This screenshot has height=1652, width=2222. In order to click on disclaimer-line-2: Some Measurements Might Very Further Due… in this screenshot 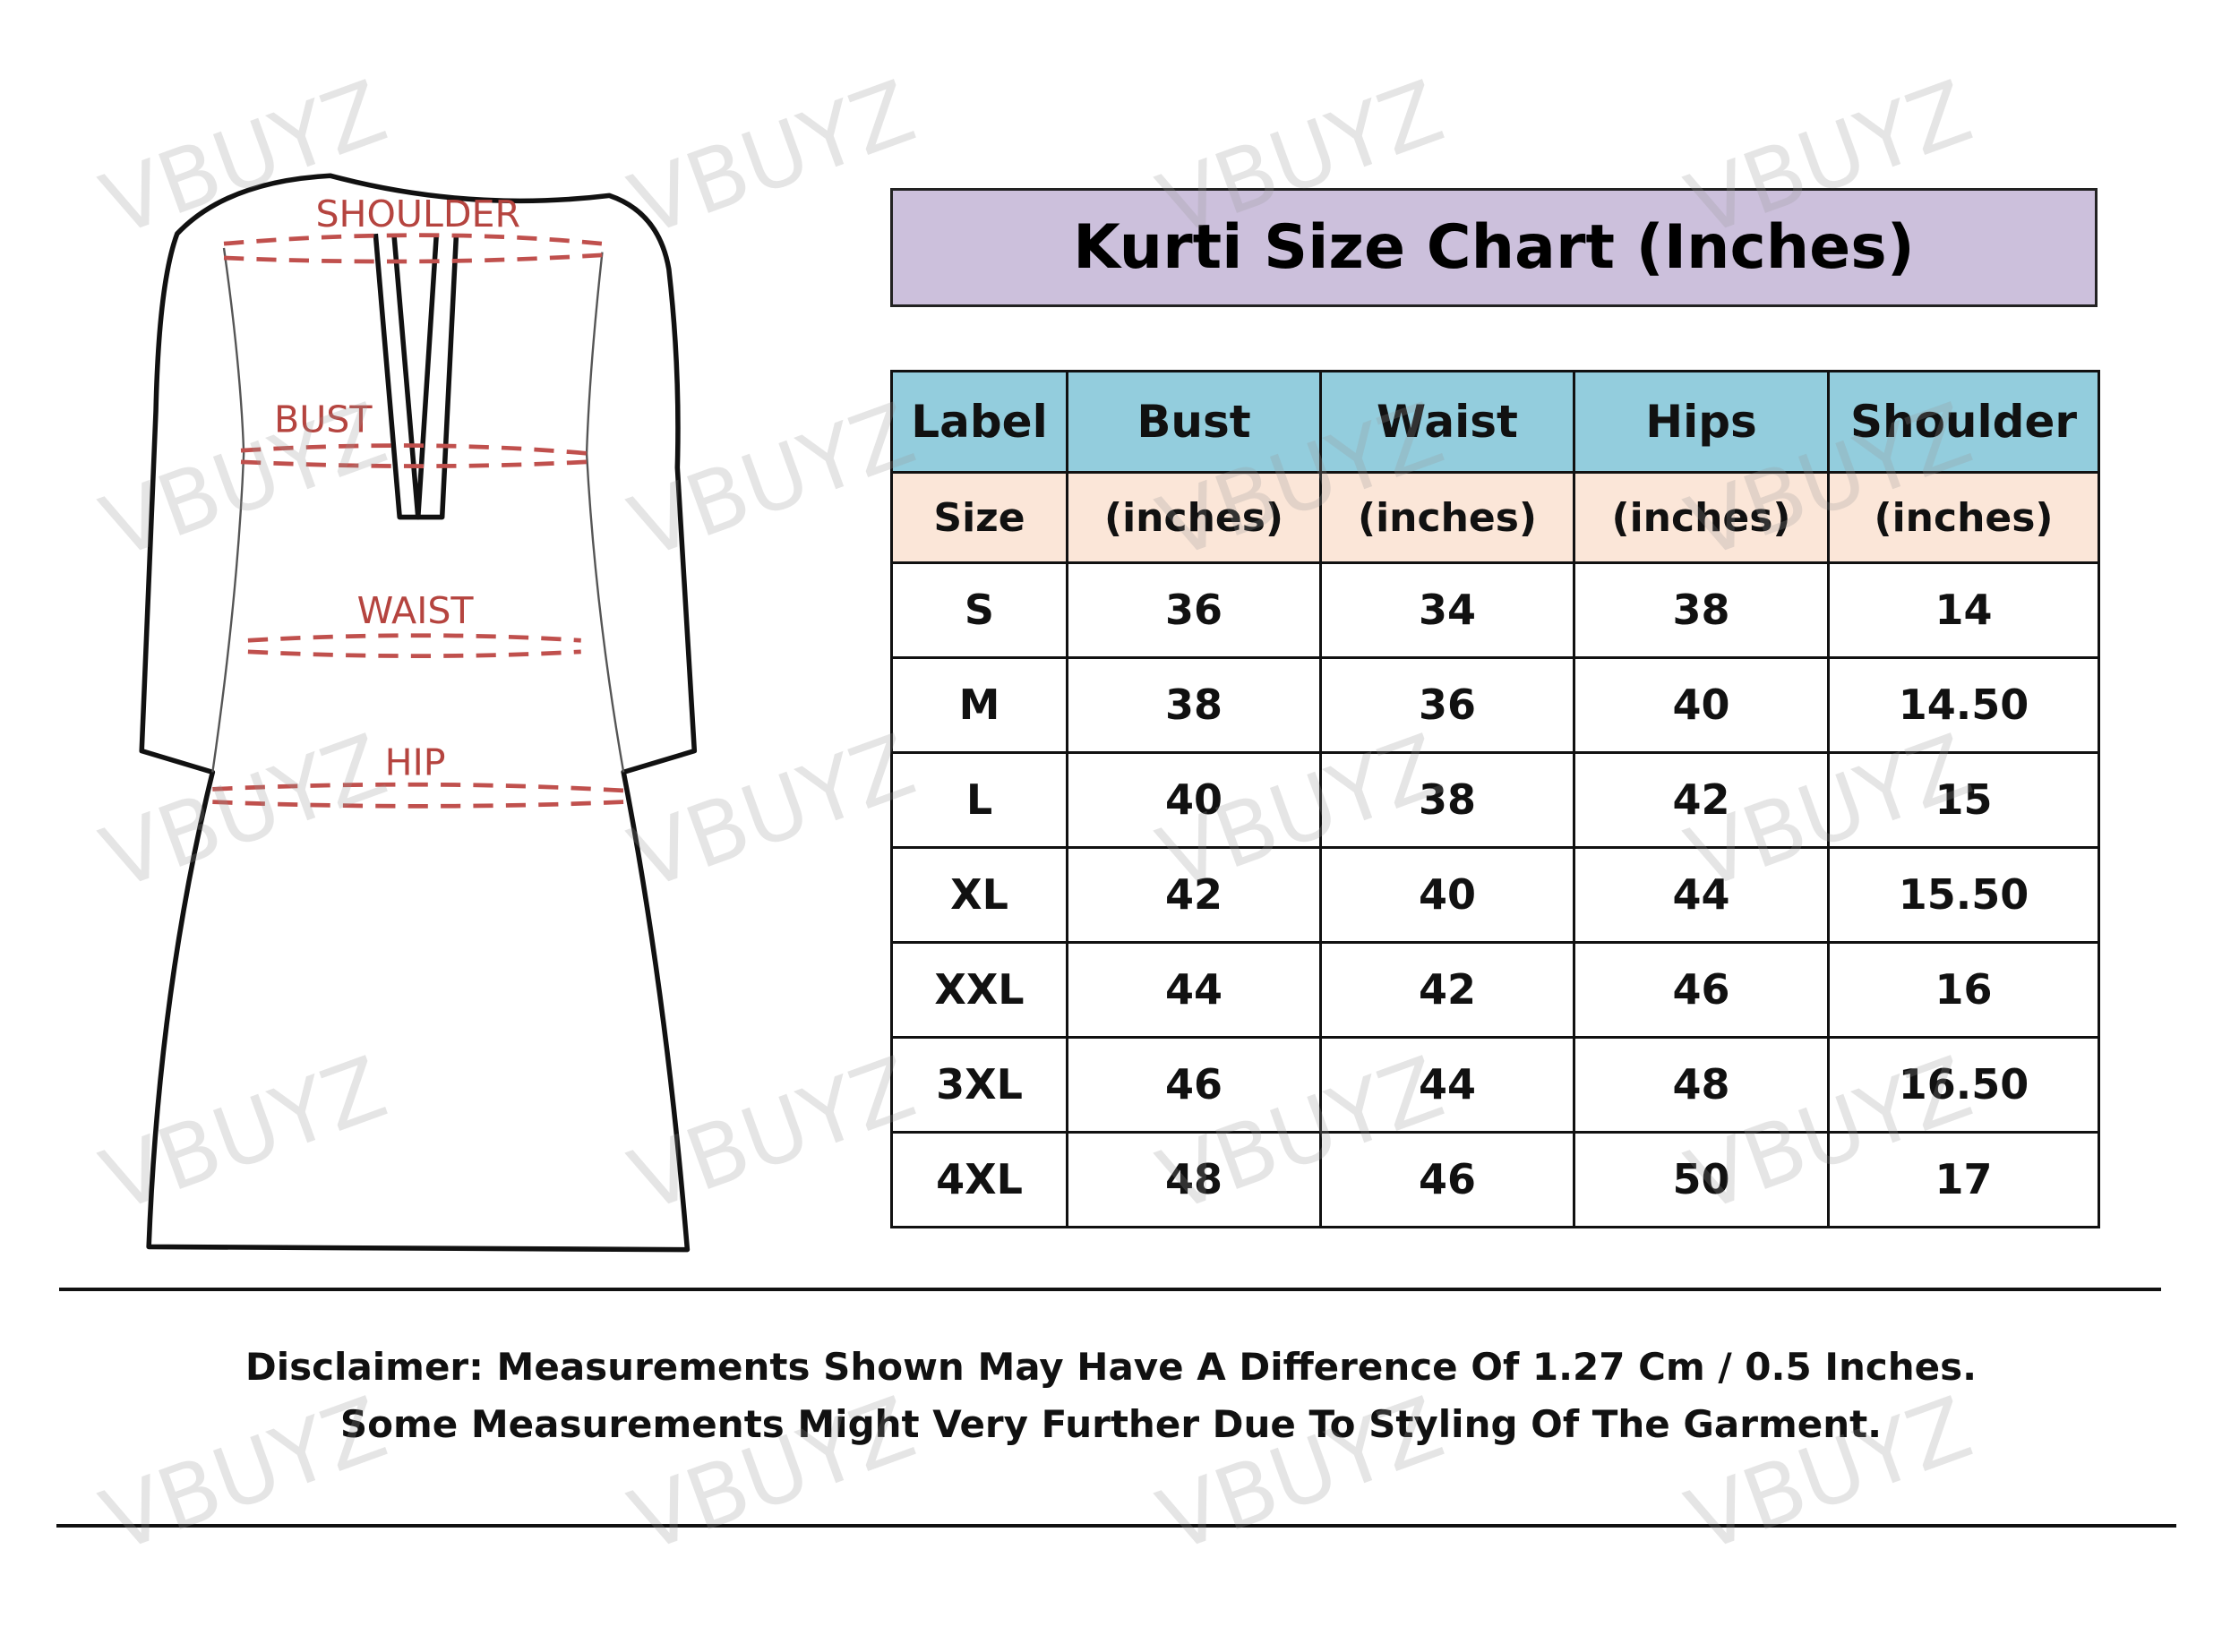, I will do `click(1111, 1424)`.